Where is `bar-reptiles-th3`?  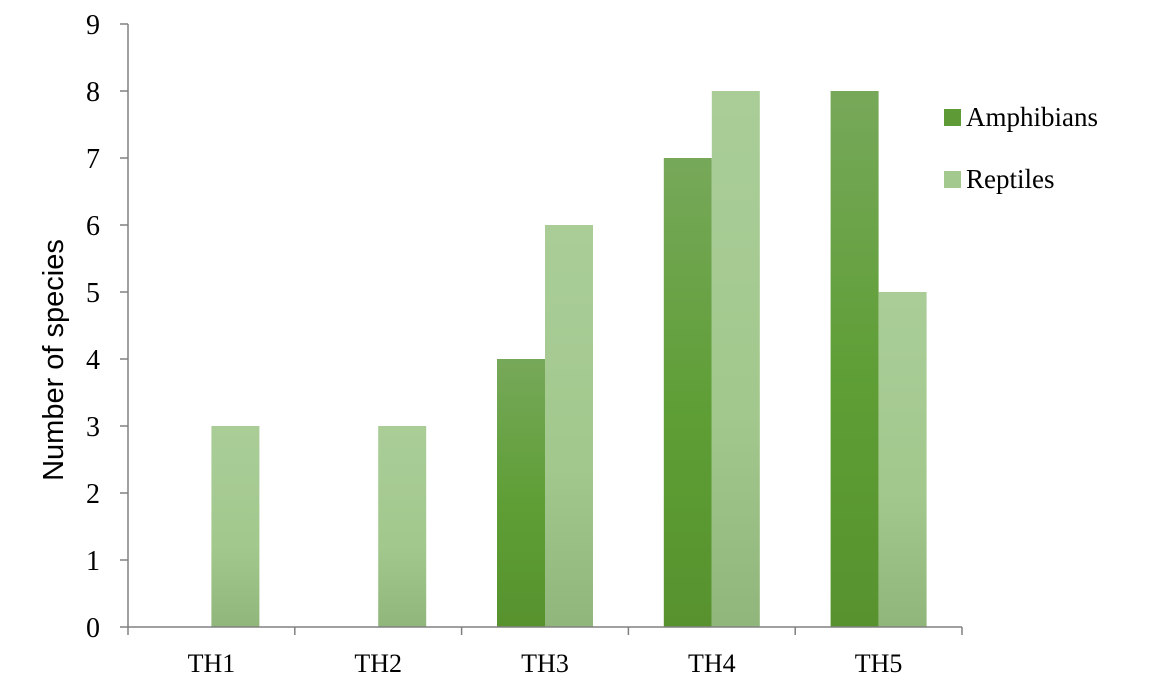 bar-reptiles-th3 is located at coordinates (569, 426).